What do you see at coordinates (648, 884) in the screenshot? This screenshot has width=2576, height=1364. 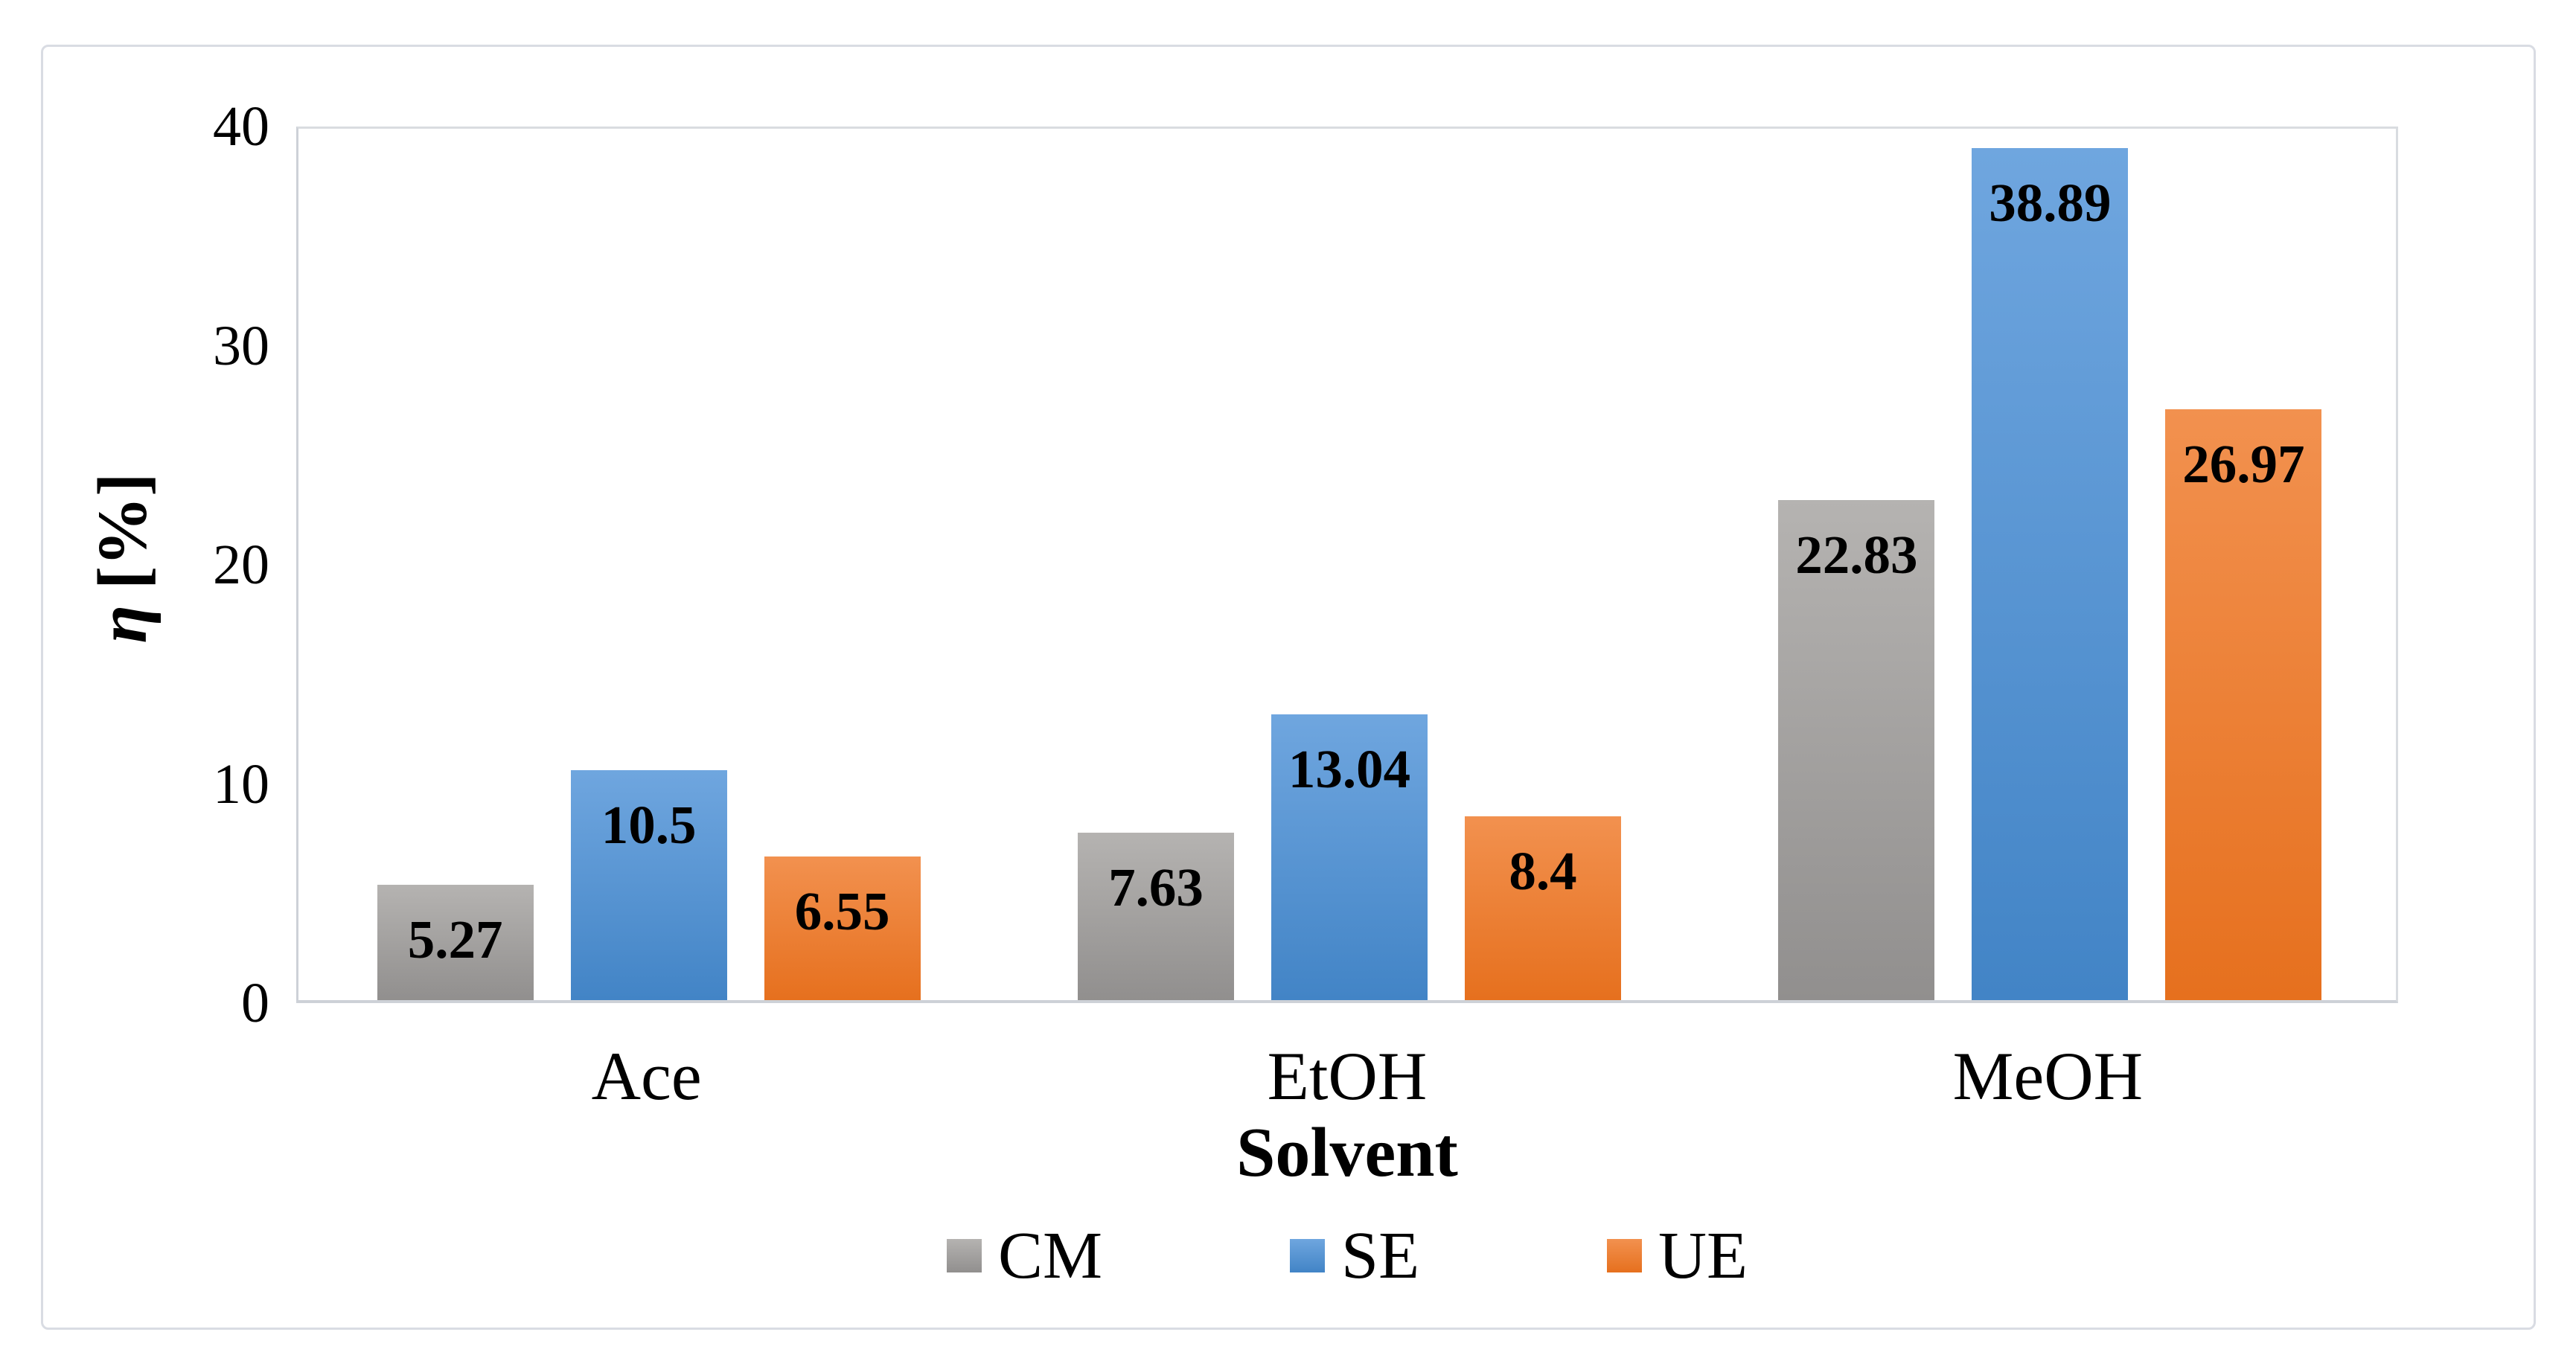 I see `bar-SE-Ace: 10.5` at bounding box center [648, 884].